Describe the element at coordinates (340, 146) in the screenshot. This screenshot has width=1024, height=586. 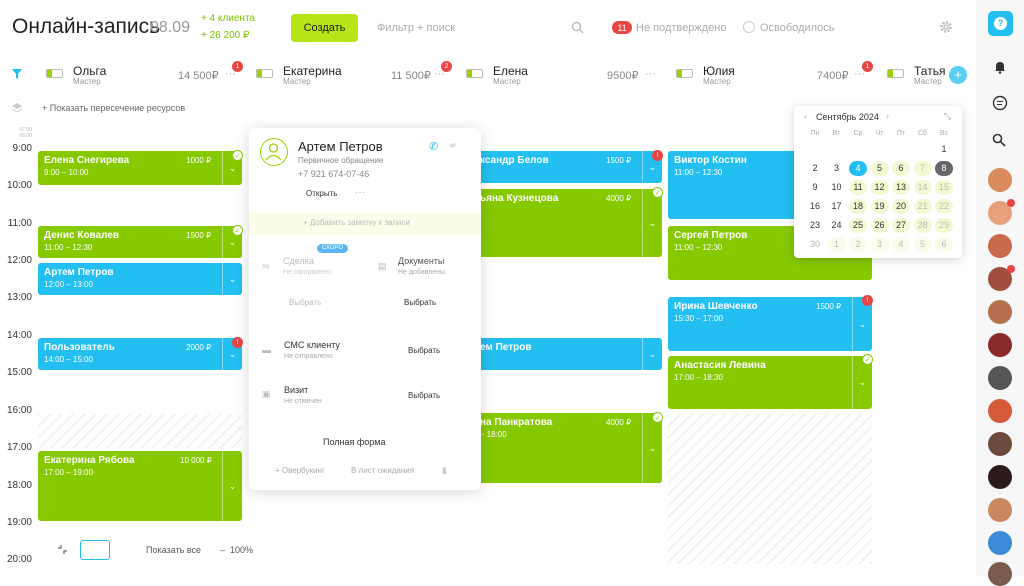
I see `client-name: Артем Петров` at that location.